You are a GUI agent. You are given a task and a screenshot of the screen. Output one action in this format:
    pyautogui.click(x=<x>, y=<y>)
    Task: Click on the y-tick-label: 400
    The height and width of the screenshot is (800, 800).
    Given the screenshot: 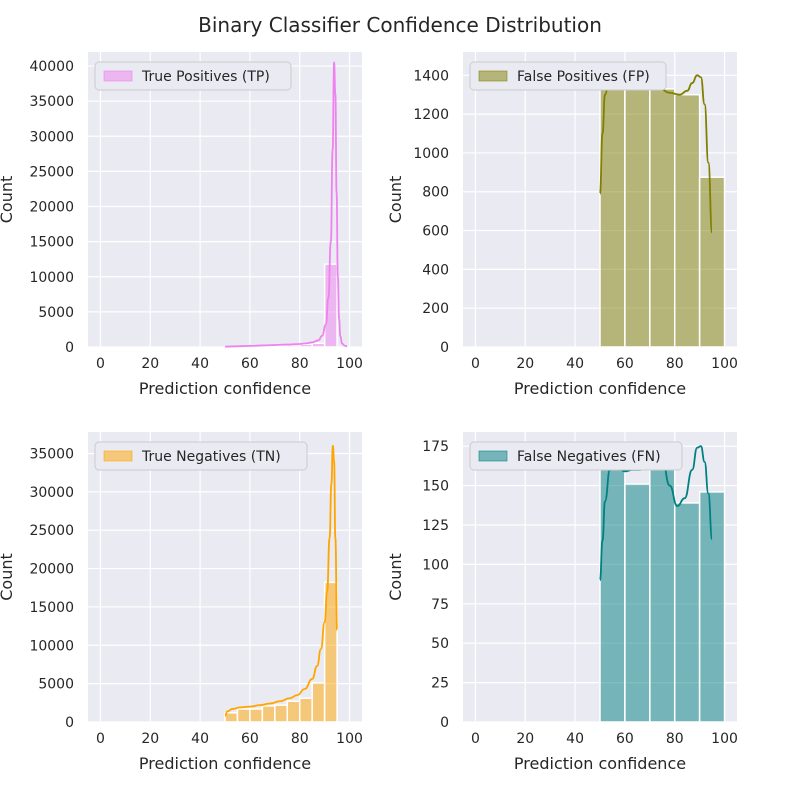 What is the action you would take?
    pyautogui.click(x=435, y=270)
    